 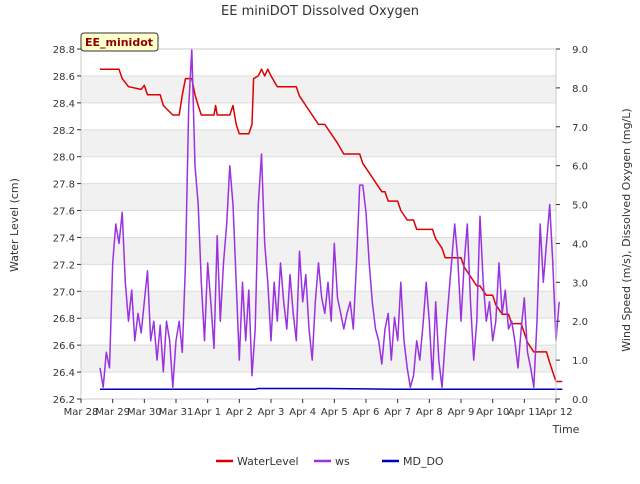 What do you see at coordinates (64, 185) in the screenshot?
I see `y-left-tick-label: 27.8` at bounding box center [64, 185].